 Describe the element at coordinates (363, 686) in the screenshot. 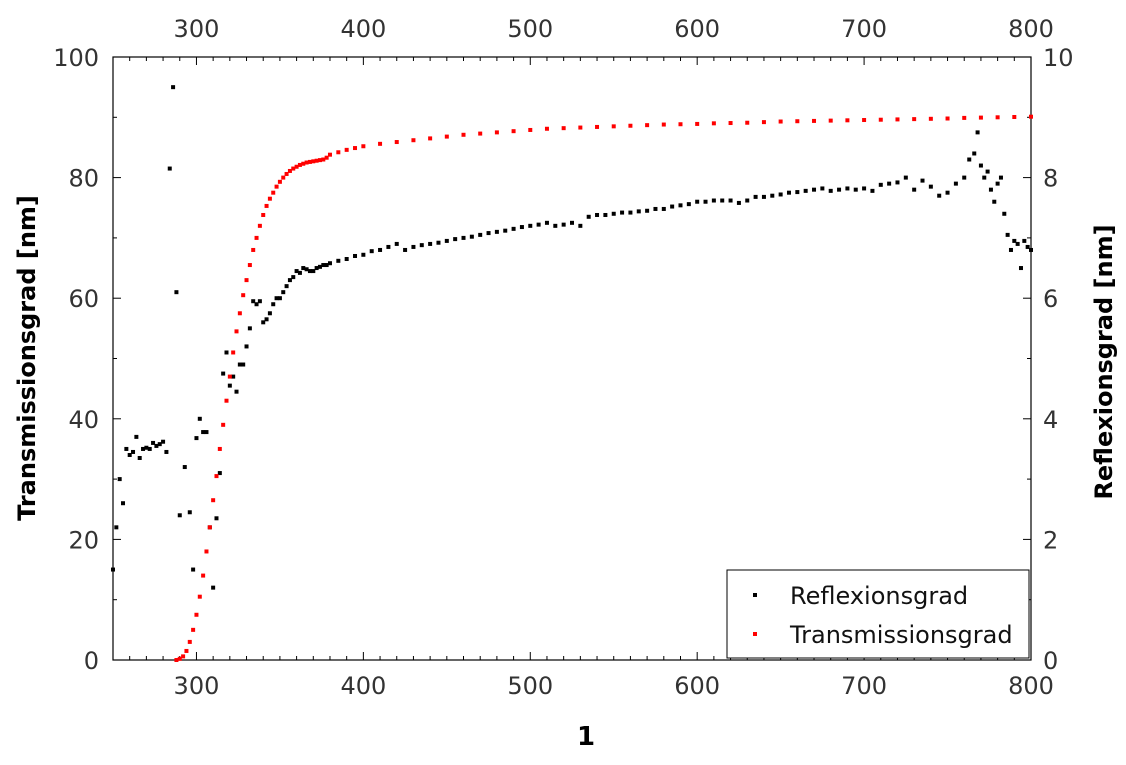

I see `x-tick-label: 400` at that location.